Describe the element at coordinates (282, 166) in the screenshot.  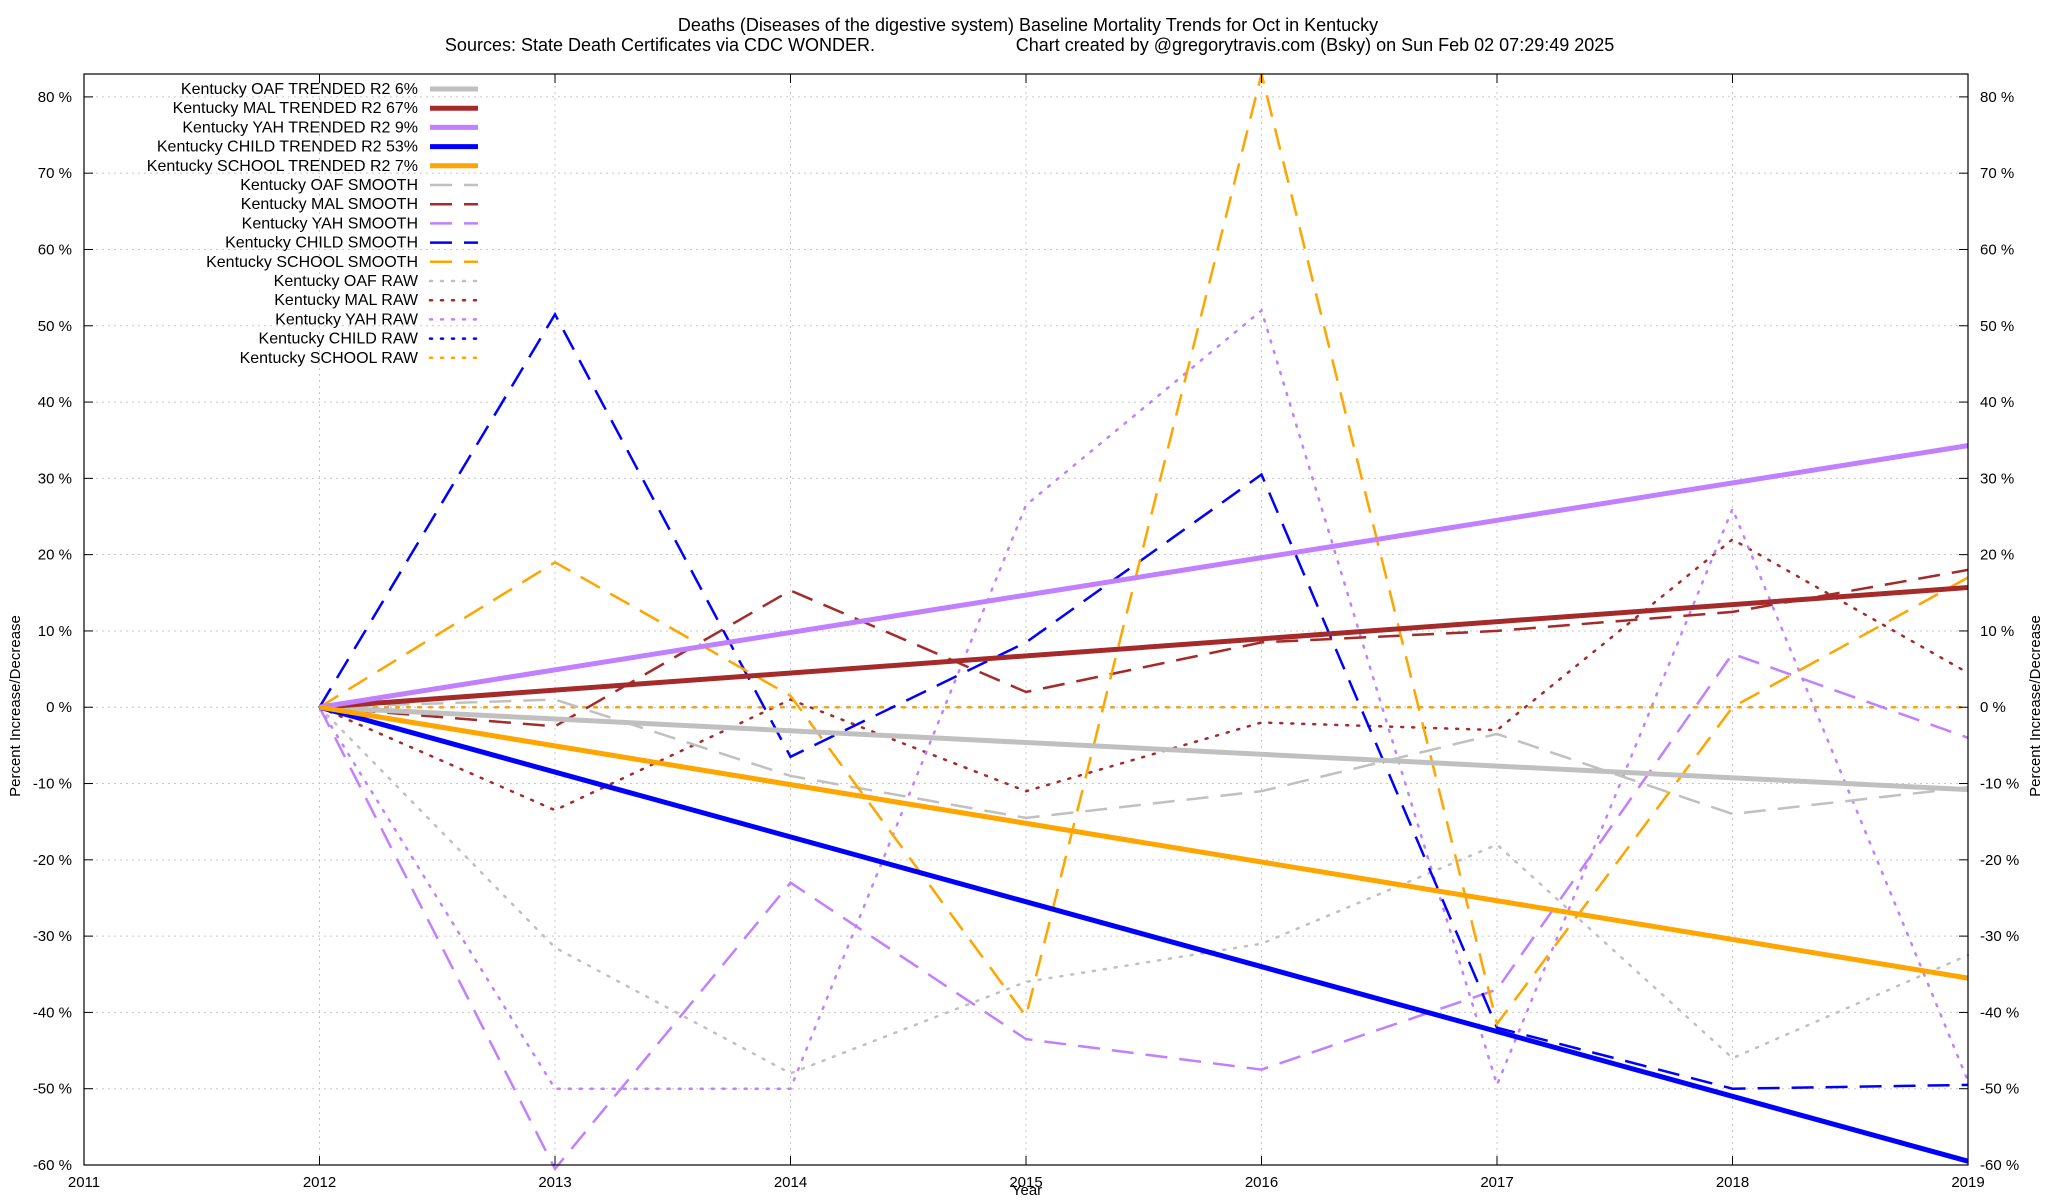
I see `legend-label: Kentucky SCHOOL TRENDED R2 7%` at that location.